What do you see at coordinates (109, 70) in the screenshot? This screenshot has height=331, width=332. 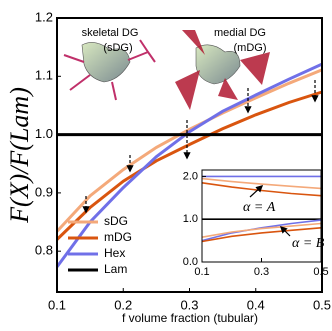 I see `sdg-illustration` at bounding box center [109, 70].